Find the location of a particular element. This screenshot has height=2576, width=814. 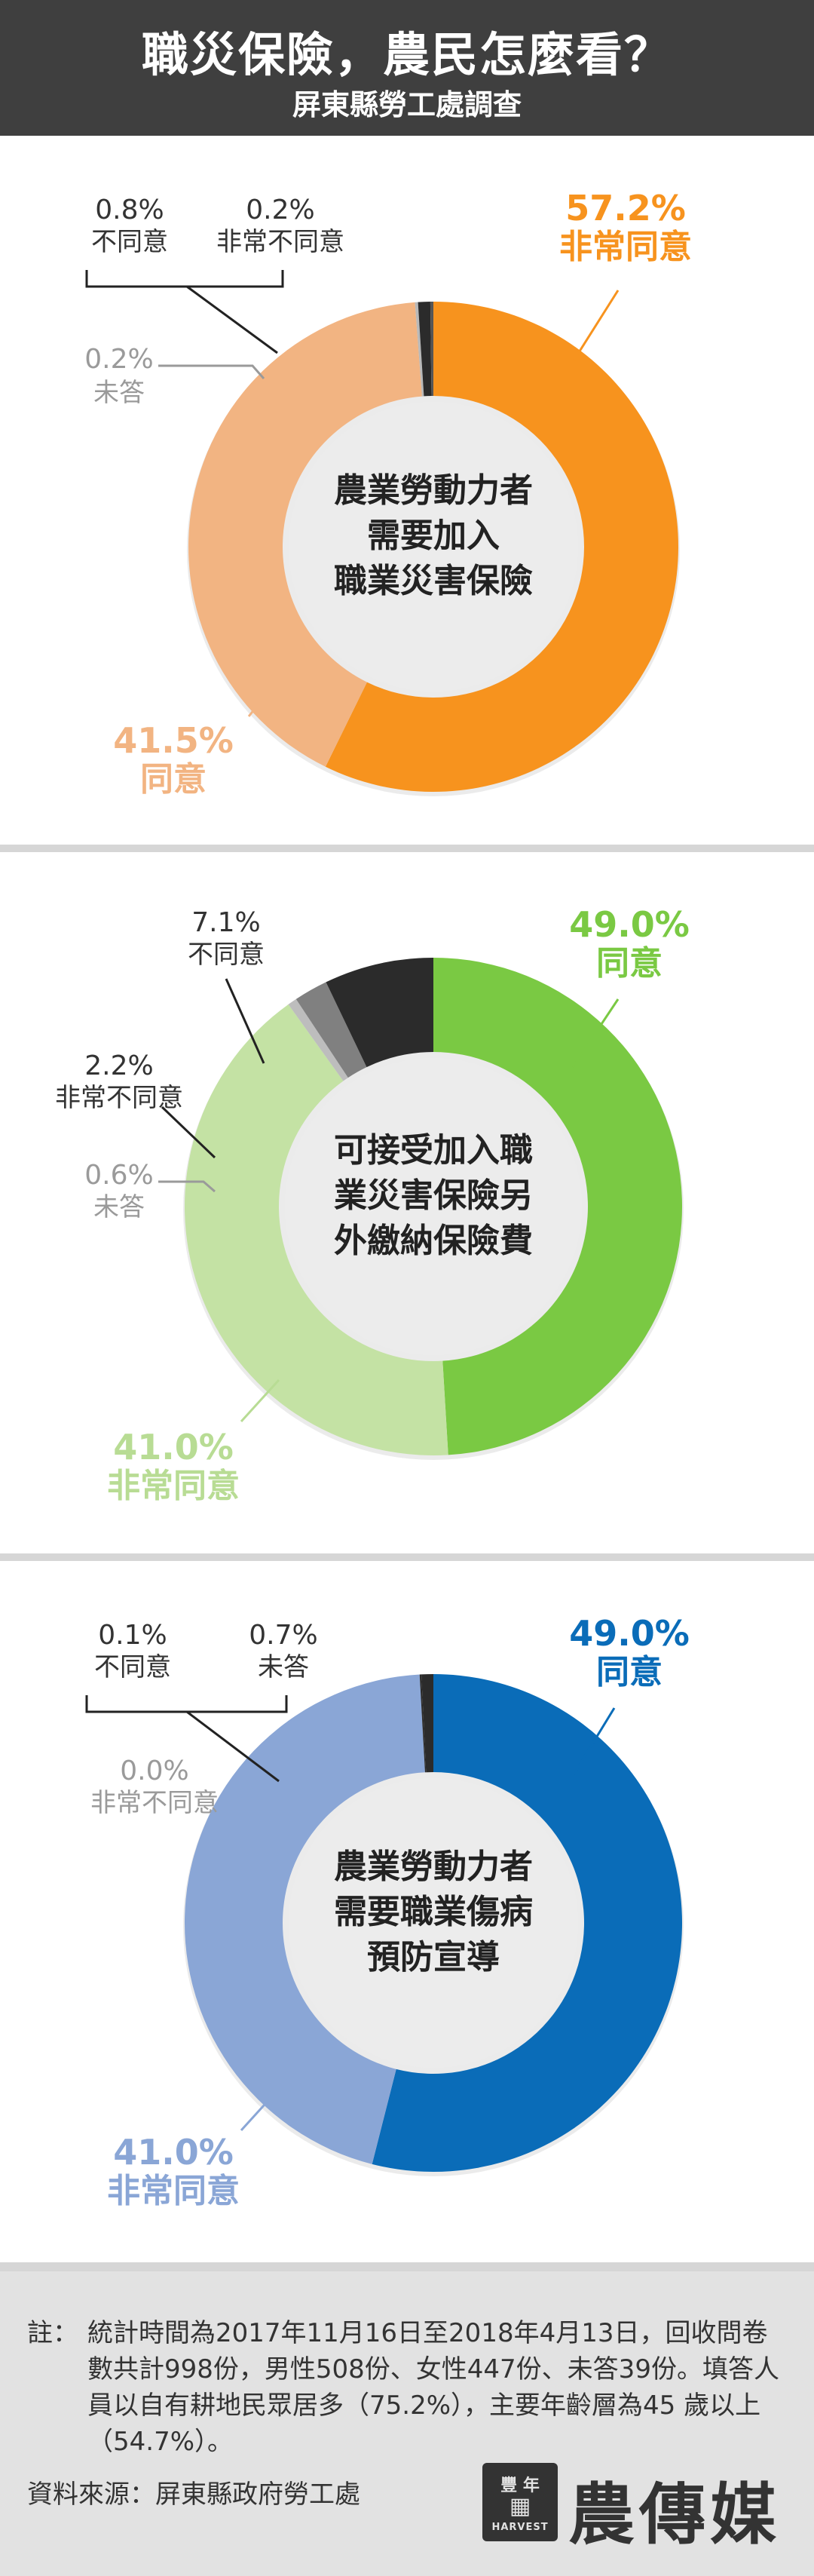

center-label-line-2: 需要職業傷病 is located at coordinates (434, 1912).